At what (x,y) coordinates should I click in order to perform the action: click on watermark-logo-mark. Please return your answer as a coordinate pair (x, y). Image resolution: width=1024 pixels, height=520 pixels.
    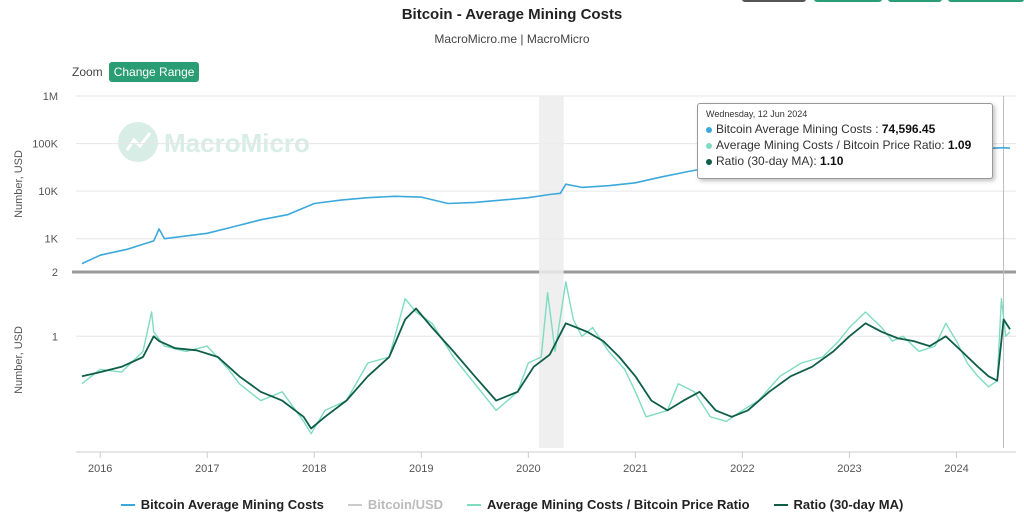
    Looking at the image, I should click on (138, 141).